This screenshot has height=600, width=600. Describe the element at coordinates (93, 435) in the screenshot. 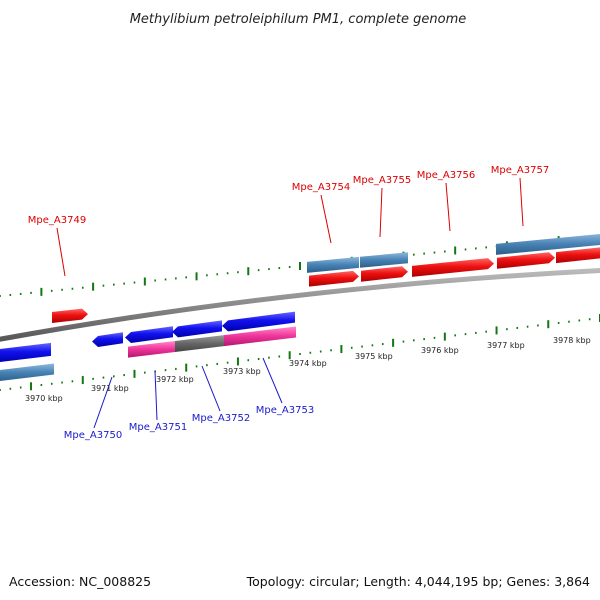

I see `gene-label: Mpe_A3750` at that location.